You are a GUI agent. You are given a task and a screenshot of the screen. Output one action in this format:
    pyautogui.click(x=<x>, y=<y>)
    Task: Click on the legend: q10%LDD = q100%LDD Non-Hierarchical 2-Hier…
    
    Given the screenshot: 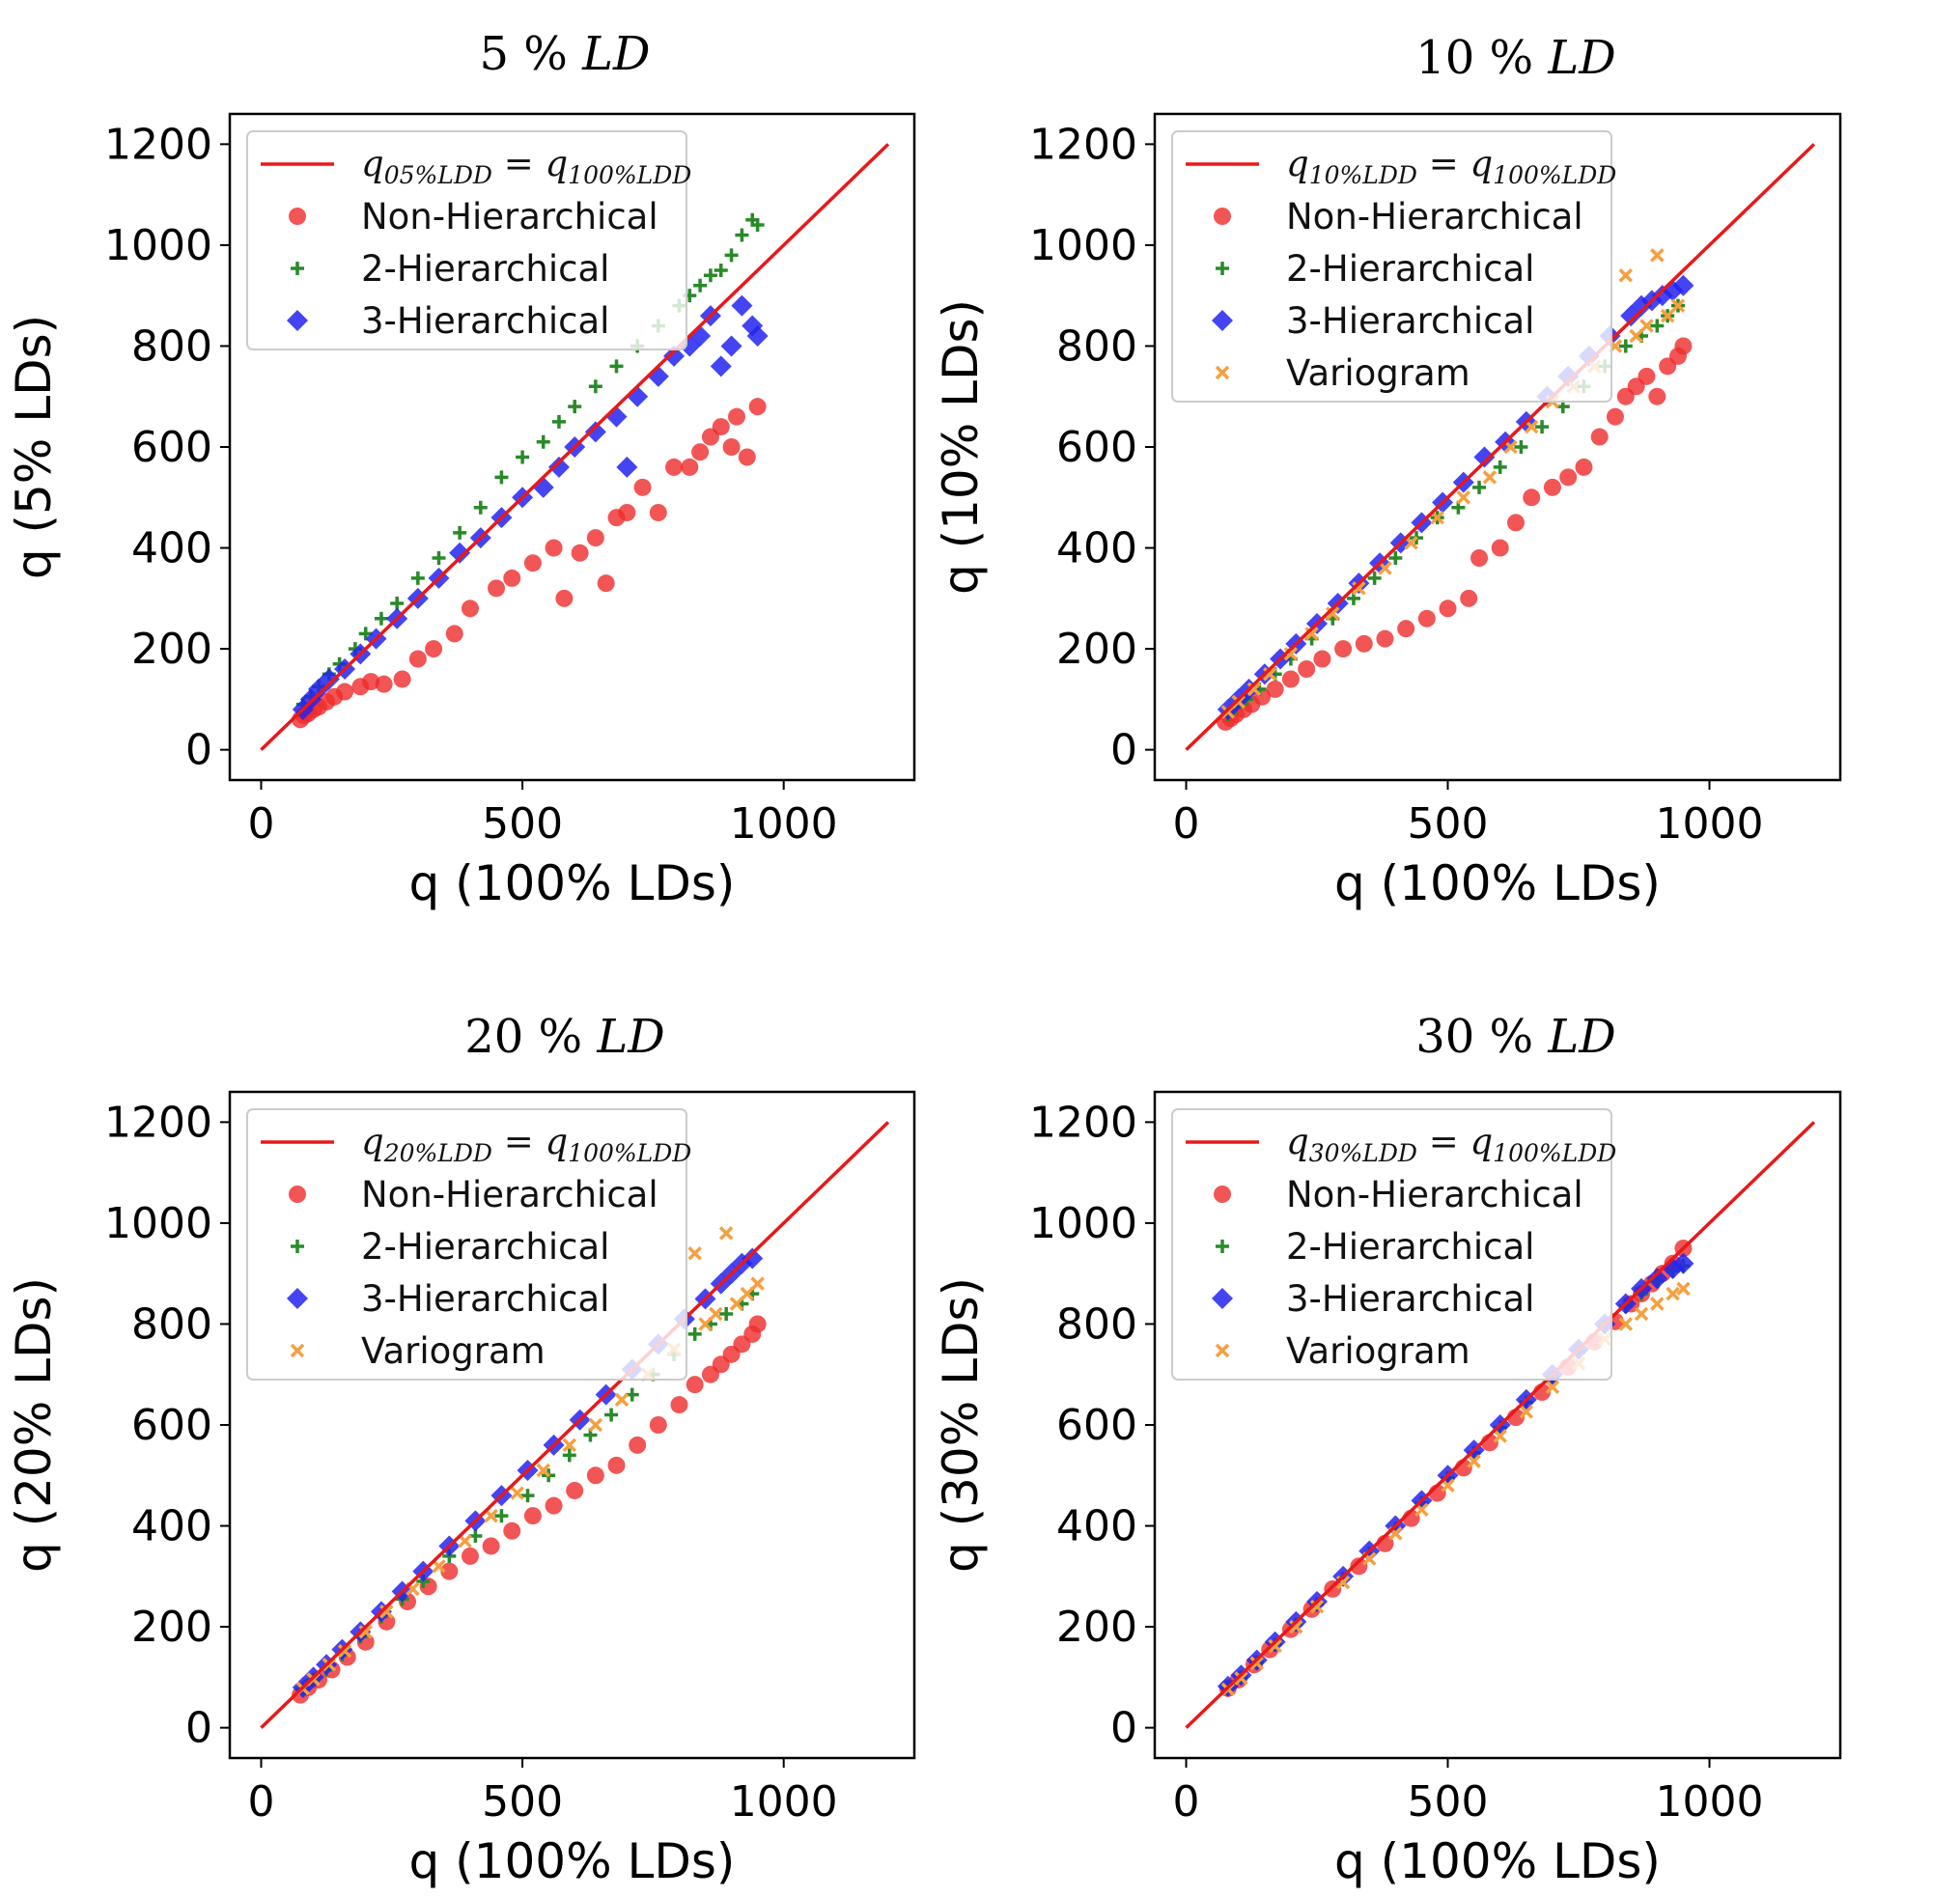 What is the action you would take?
    pyautogui.click(x=1394, y=266)
    